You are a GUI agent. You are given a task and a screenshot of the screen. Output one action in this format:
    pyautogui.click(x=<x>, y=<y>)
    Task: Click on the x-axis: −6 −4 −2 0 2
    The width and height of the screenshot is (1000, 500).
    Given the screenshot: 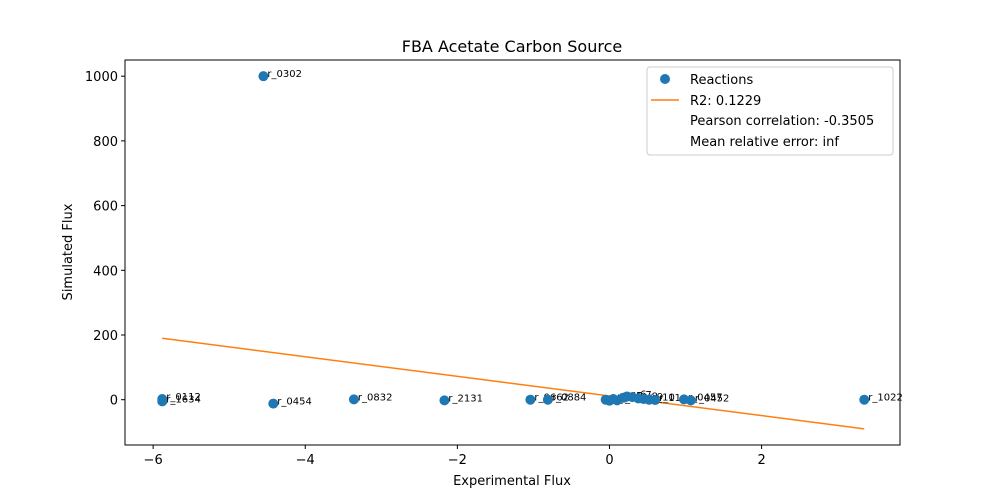 What is the action you would take?
    pyautogui.click(x=455, y=456)
    